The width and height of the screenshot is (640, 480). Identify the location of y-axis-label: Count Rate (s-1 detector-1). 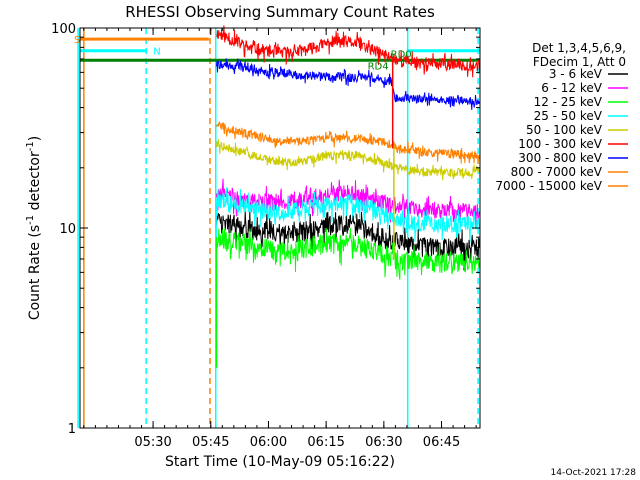
(34, 228).